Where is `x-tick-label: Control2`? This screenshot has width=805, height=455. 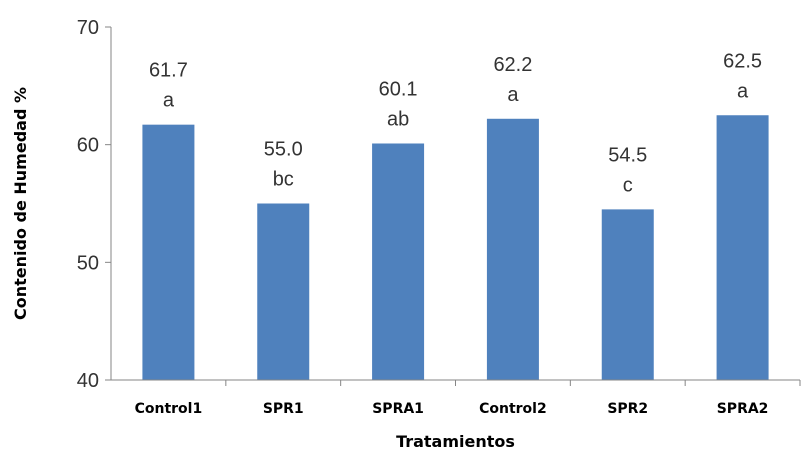
x-tick-label: Control2 is located at coordinates (513, 409).